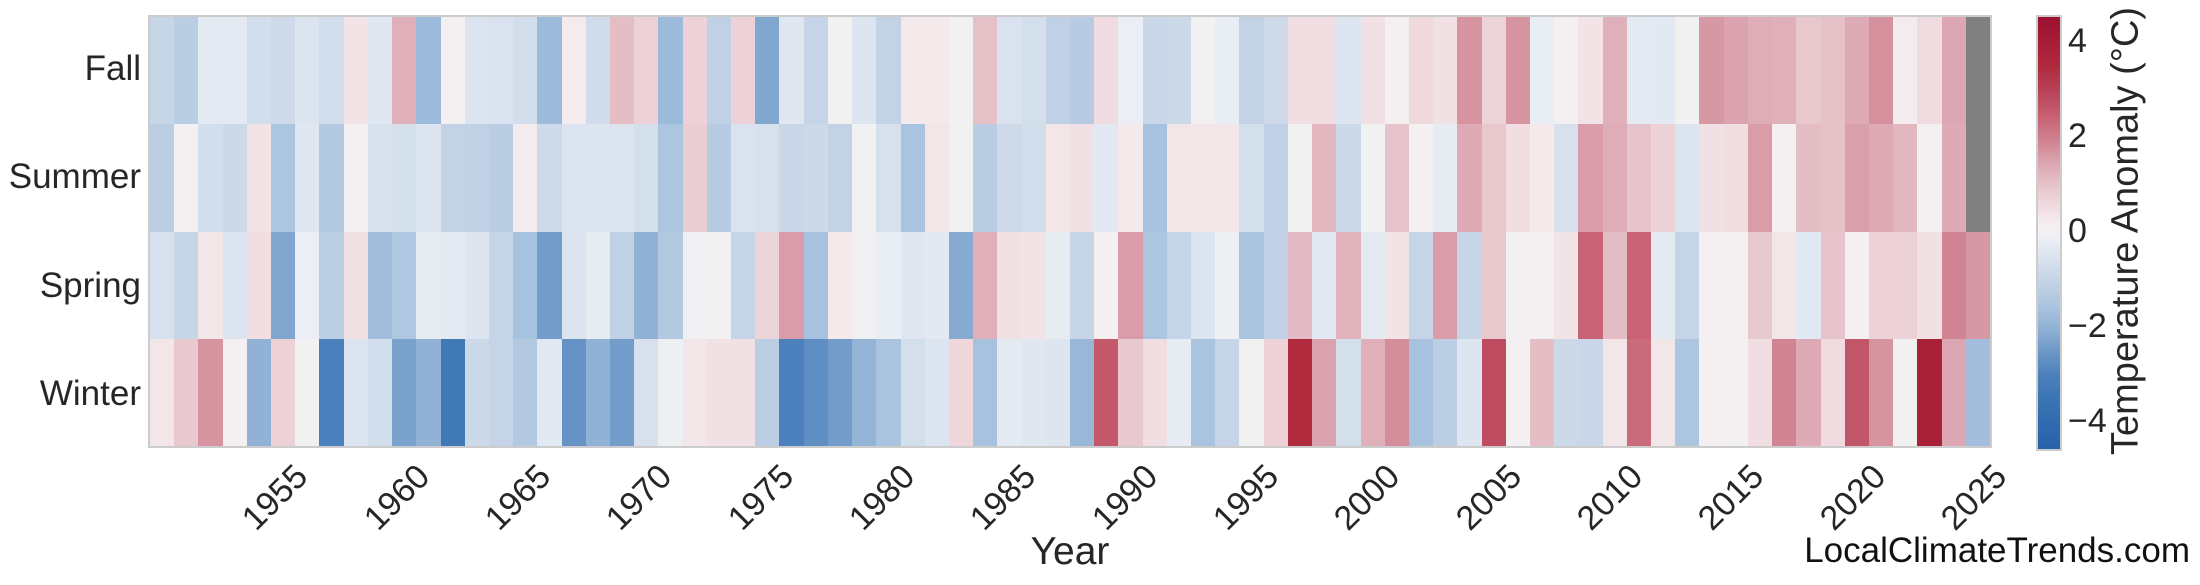 This screenshot has height=585, width=2200. What do you see at coordinates (1997, 550) in the screenshot?
I see `watermark-text: LocalClimateTrends.com` at bounding box center [1997, 550].